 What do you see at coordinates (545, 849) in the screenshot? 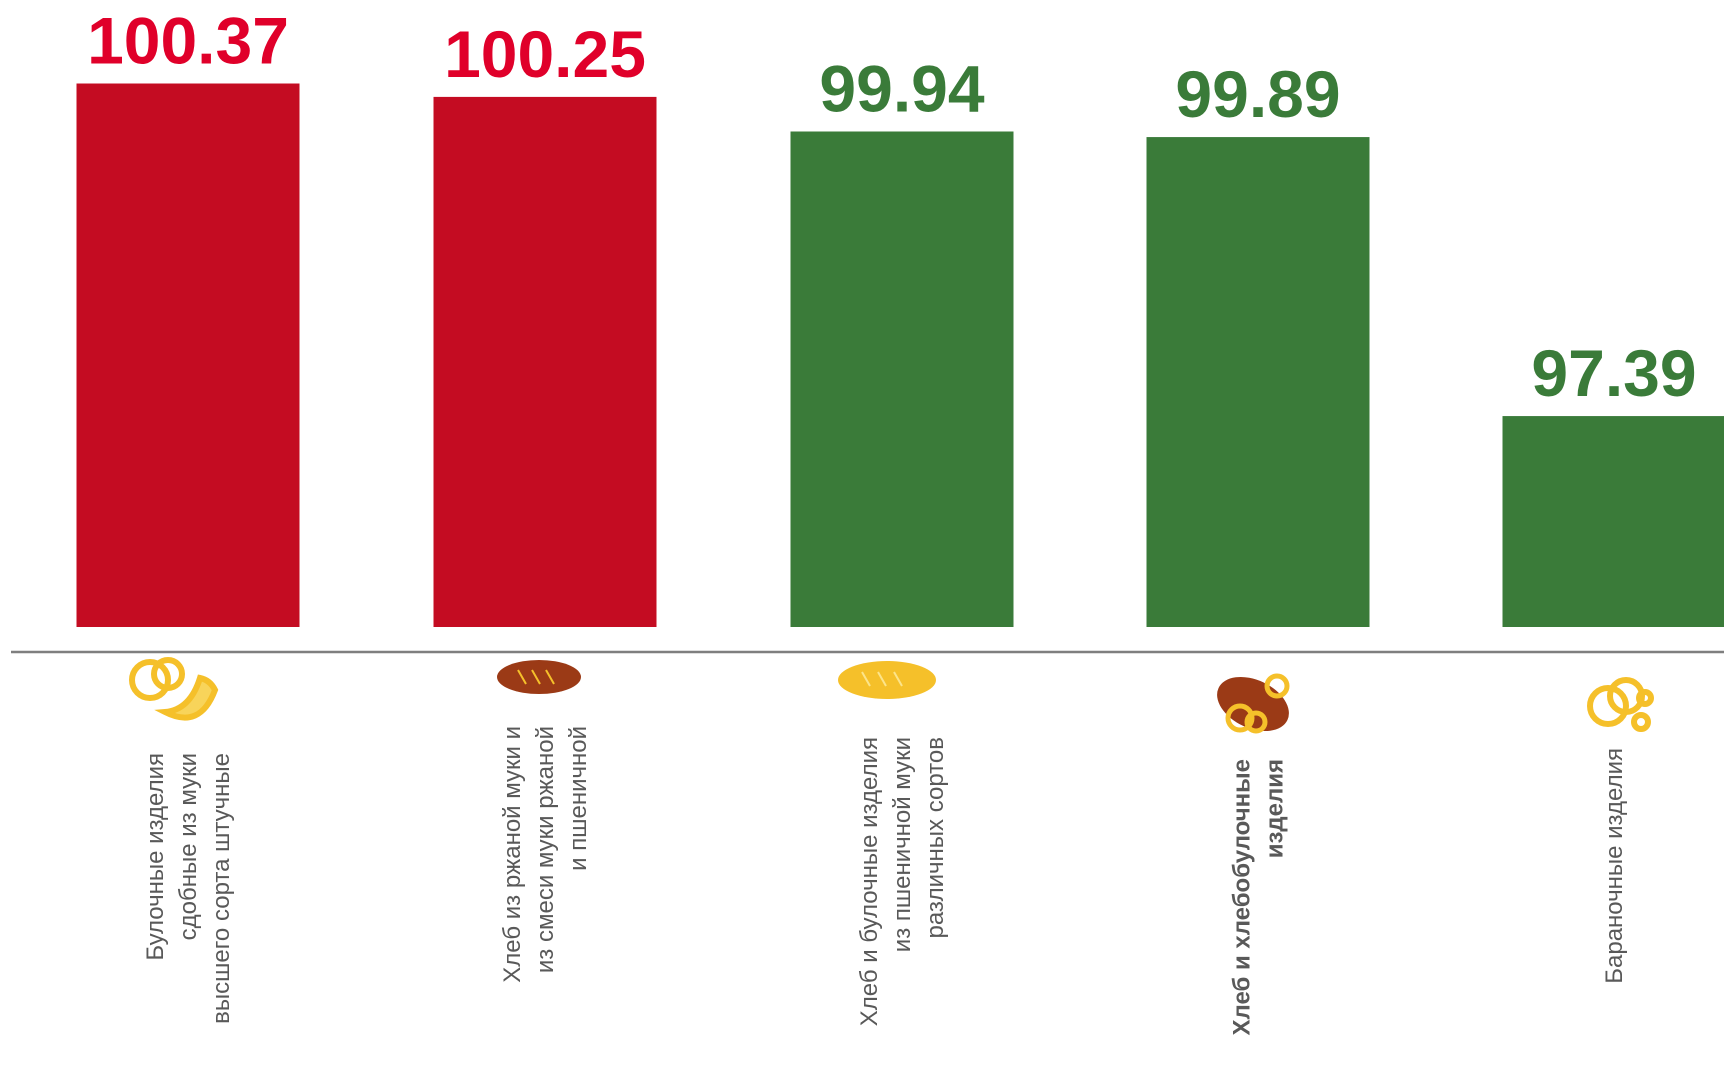
I see `category-line: из смеси муки ржаной` at bounding box center [545, 849].